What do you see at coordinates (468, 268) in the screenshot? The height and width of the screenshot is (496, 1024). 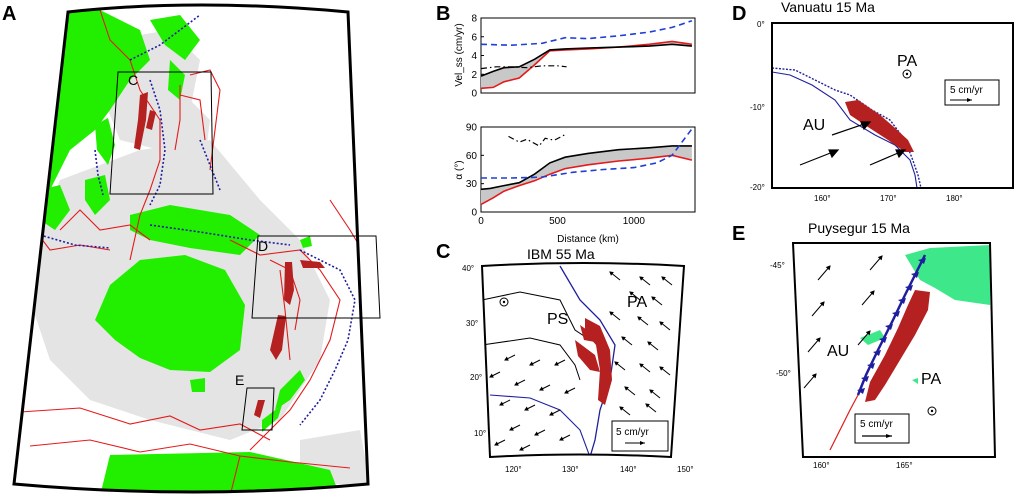 I see `ytick-c-0: 40°` at bounding box center [468, 268].